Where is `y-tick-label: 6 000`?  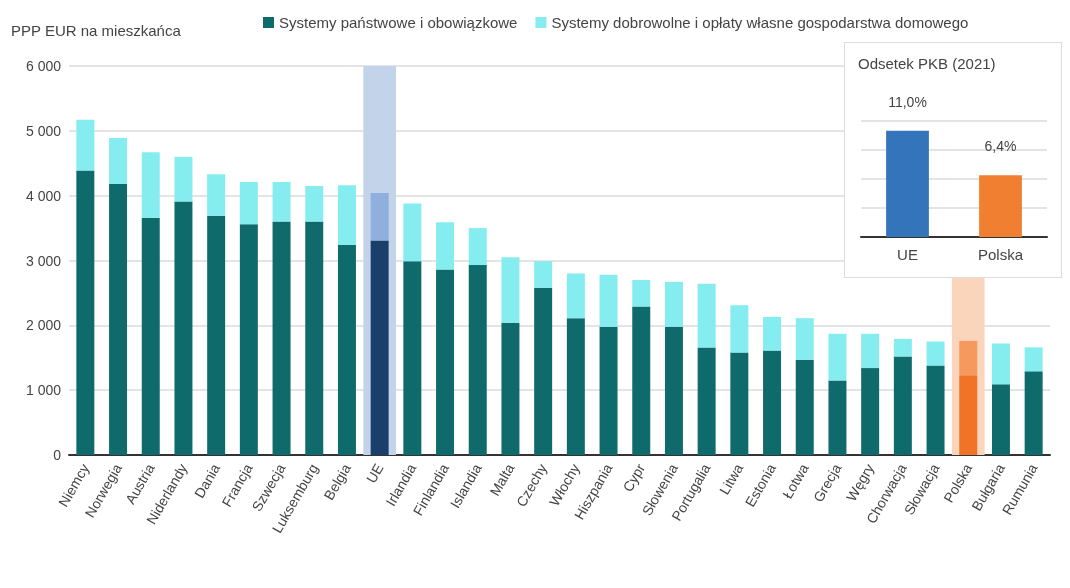
y-tick-label: 6 000 is located at coordinates (43, 66).